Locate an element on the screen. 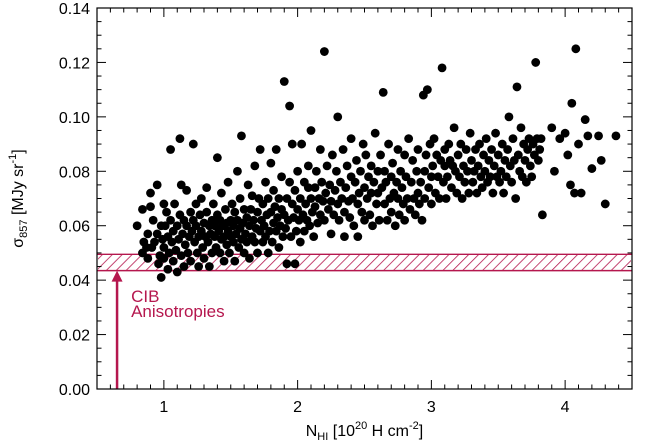 This screenshot has height=446, width=652. y-tick-label: 0.00 is located at coordinates (74, 390).